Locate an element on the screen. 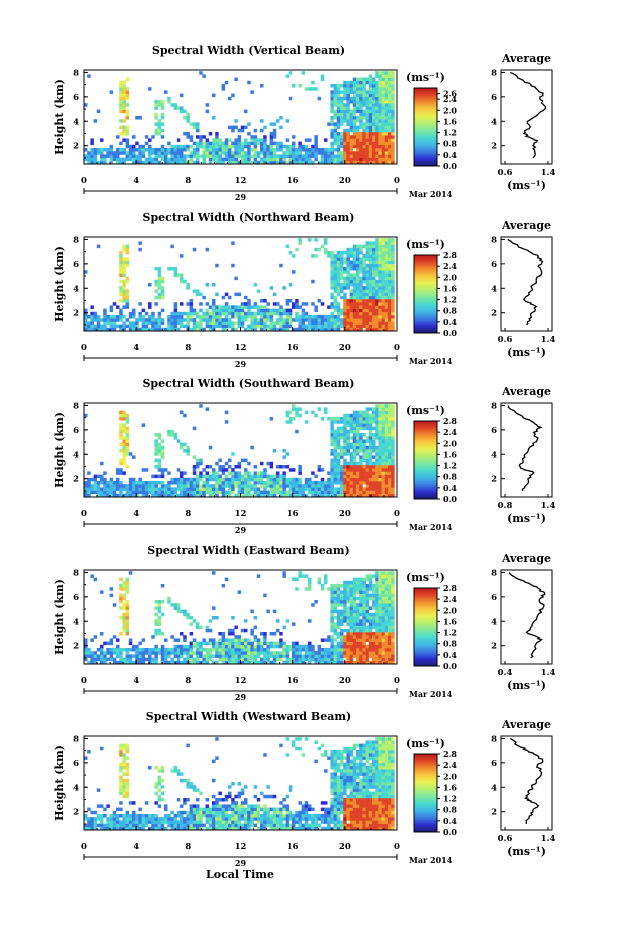 The image size is (619, 929). average-x-tick-label: 0.6 is located at coordinates (505, 173).